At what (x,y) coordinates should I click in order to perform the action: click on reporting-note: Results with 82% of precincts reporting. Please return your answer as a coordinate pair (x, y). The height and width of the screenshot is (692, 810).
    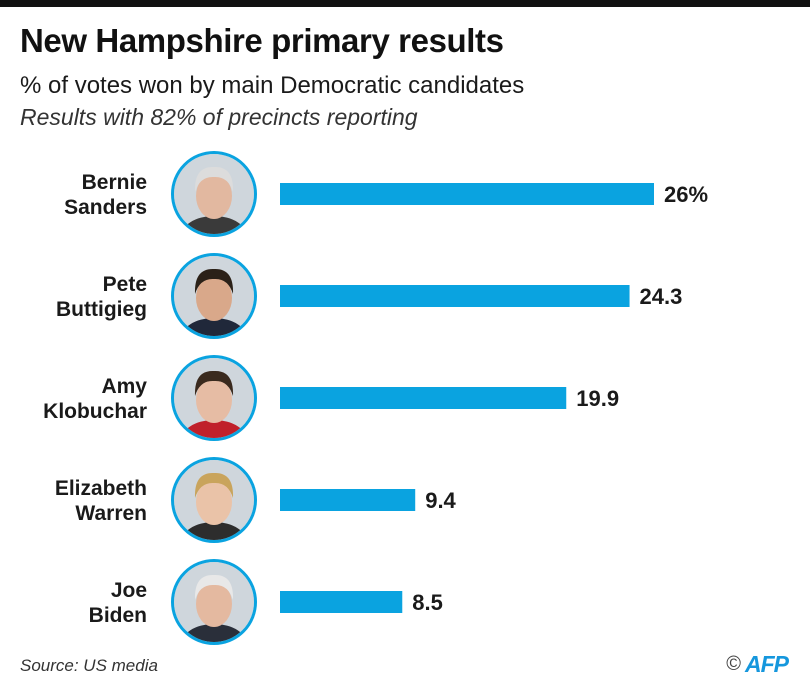
    Looking at the image, I should click on (219, 117).